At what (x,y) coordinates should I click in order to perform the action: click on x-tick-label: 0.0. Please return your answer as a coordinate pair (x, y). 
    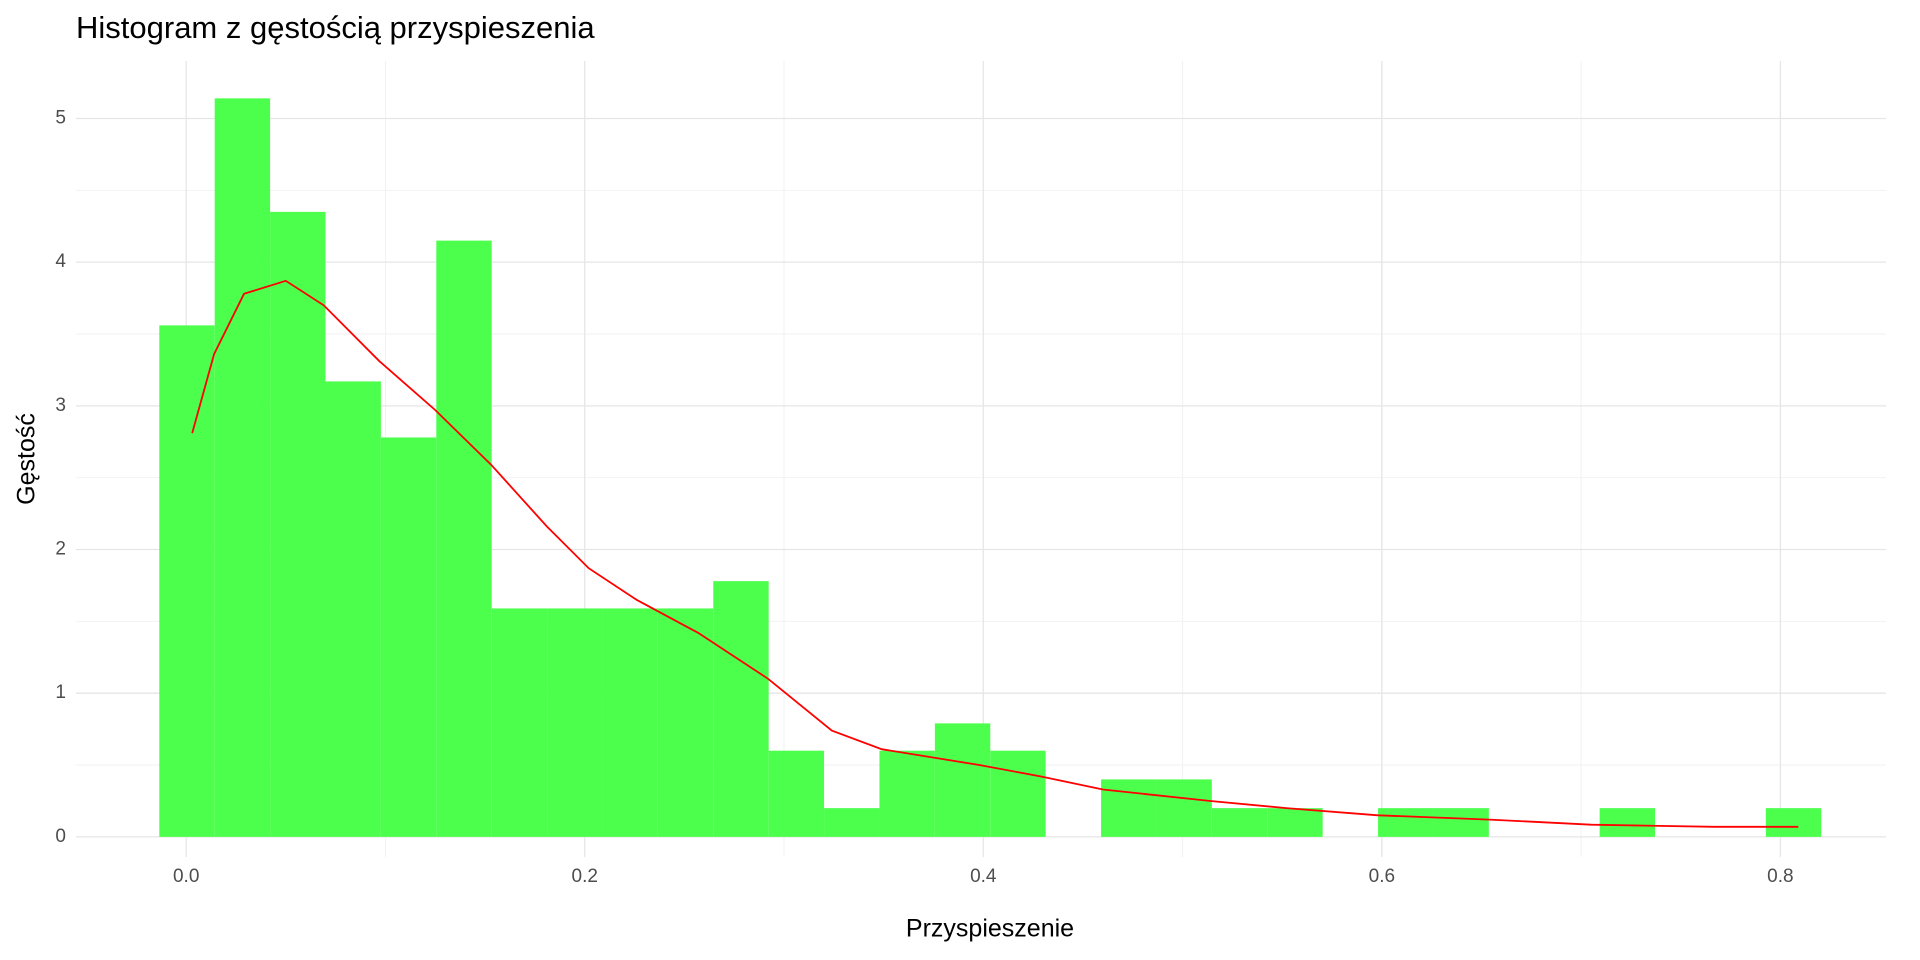
    Looking at the image, I should click on (186, 876).